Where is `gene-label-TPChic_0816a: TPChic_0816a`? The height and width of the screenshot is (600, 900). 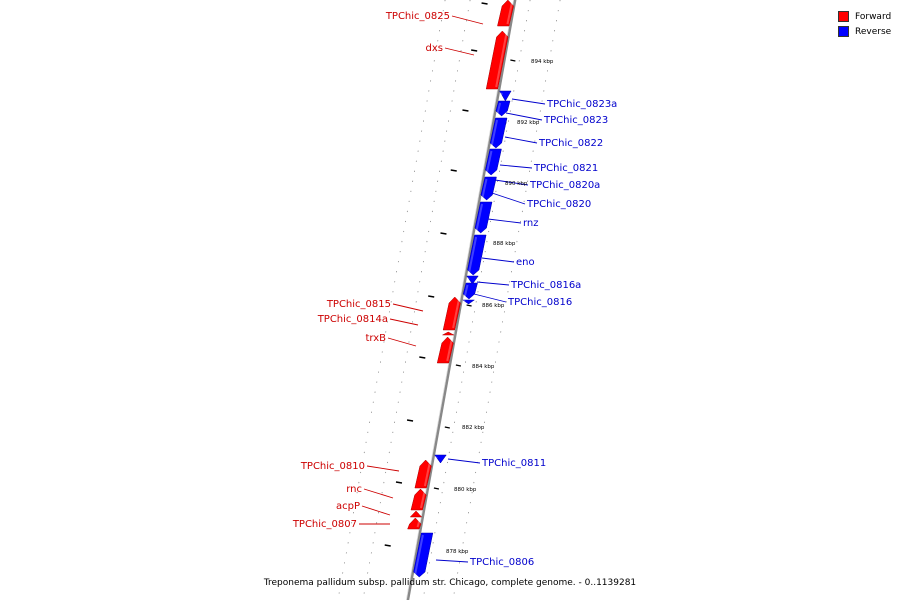 gene-label-TPChic_0816a: TPChic_0816a is located at coordinates (545, 285).